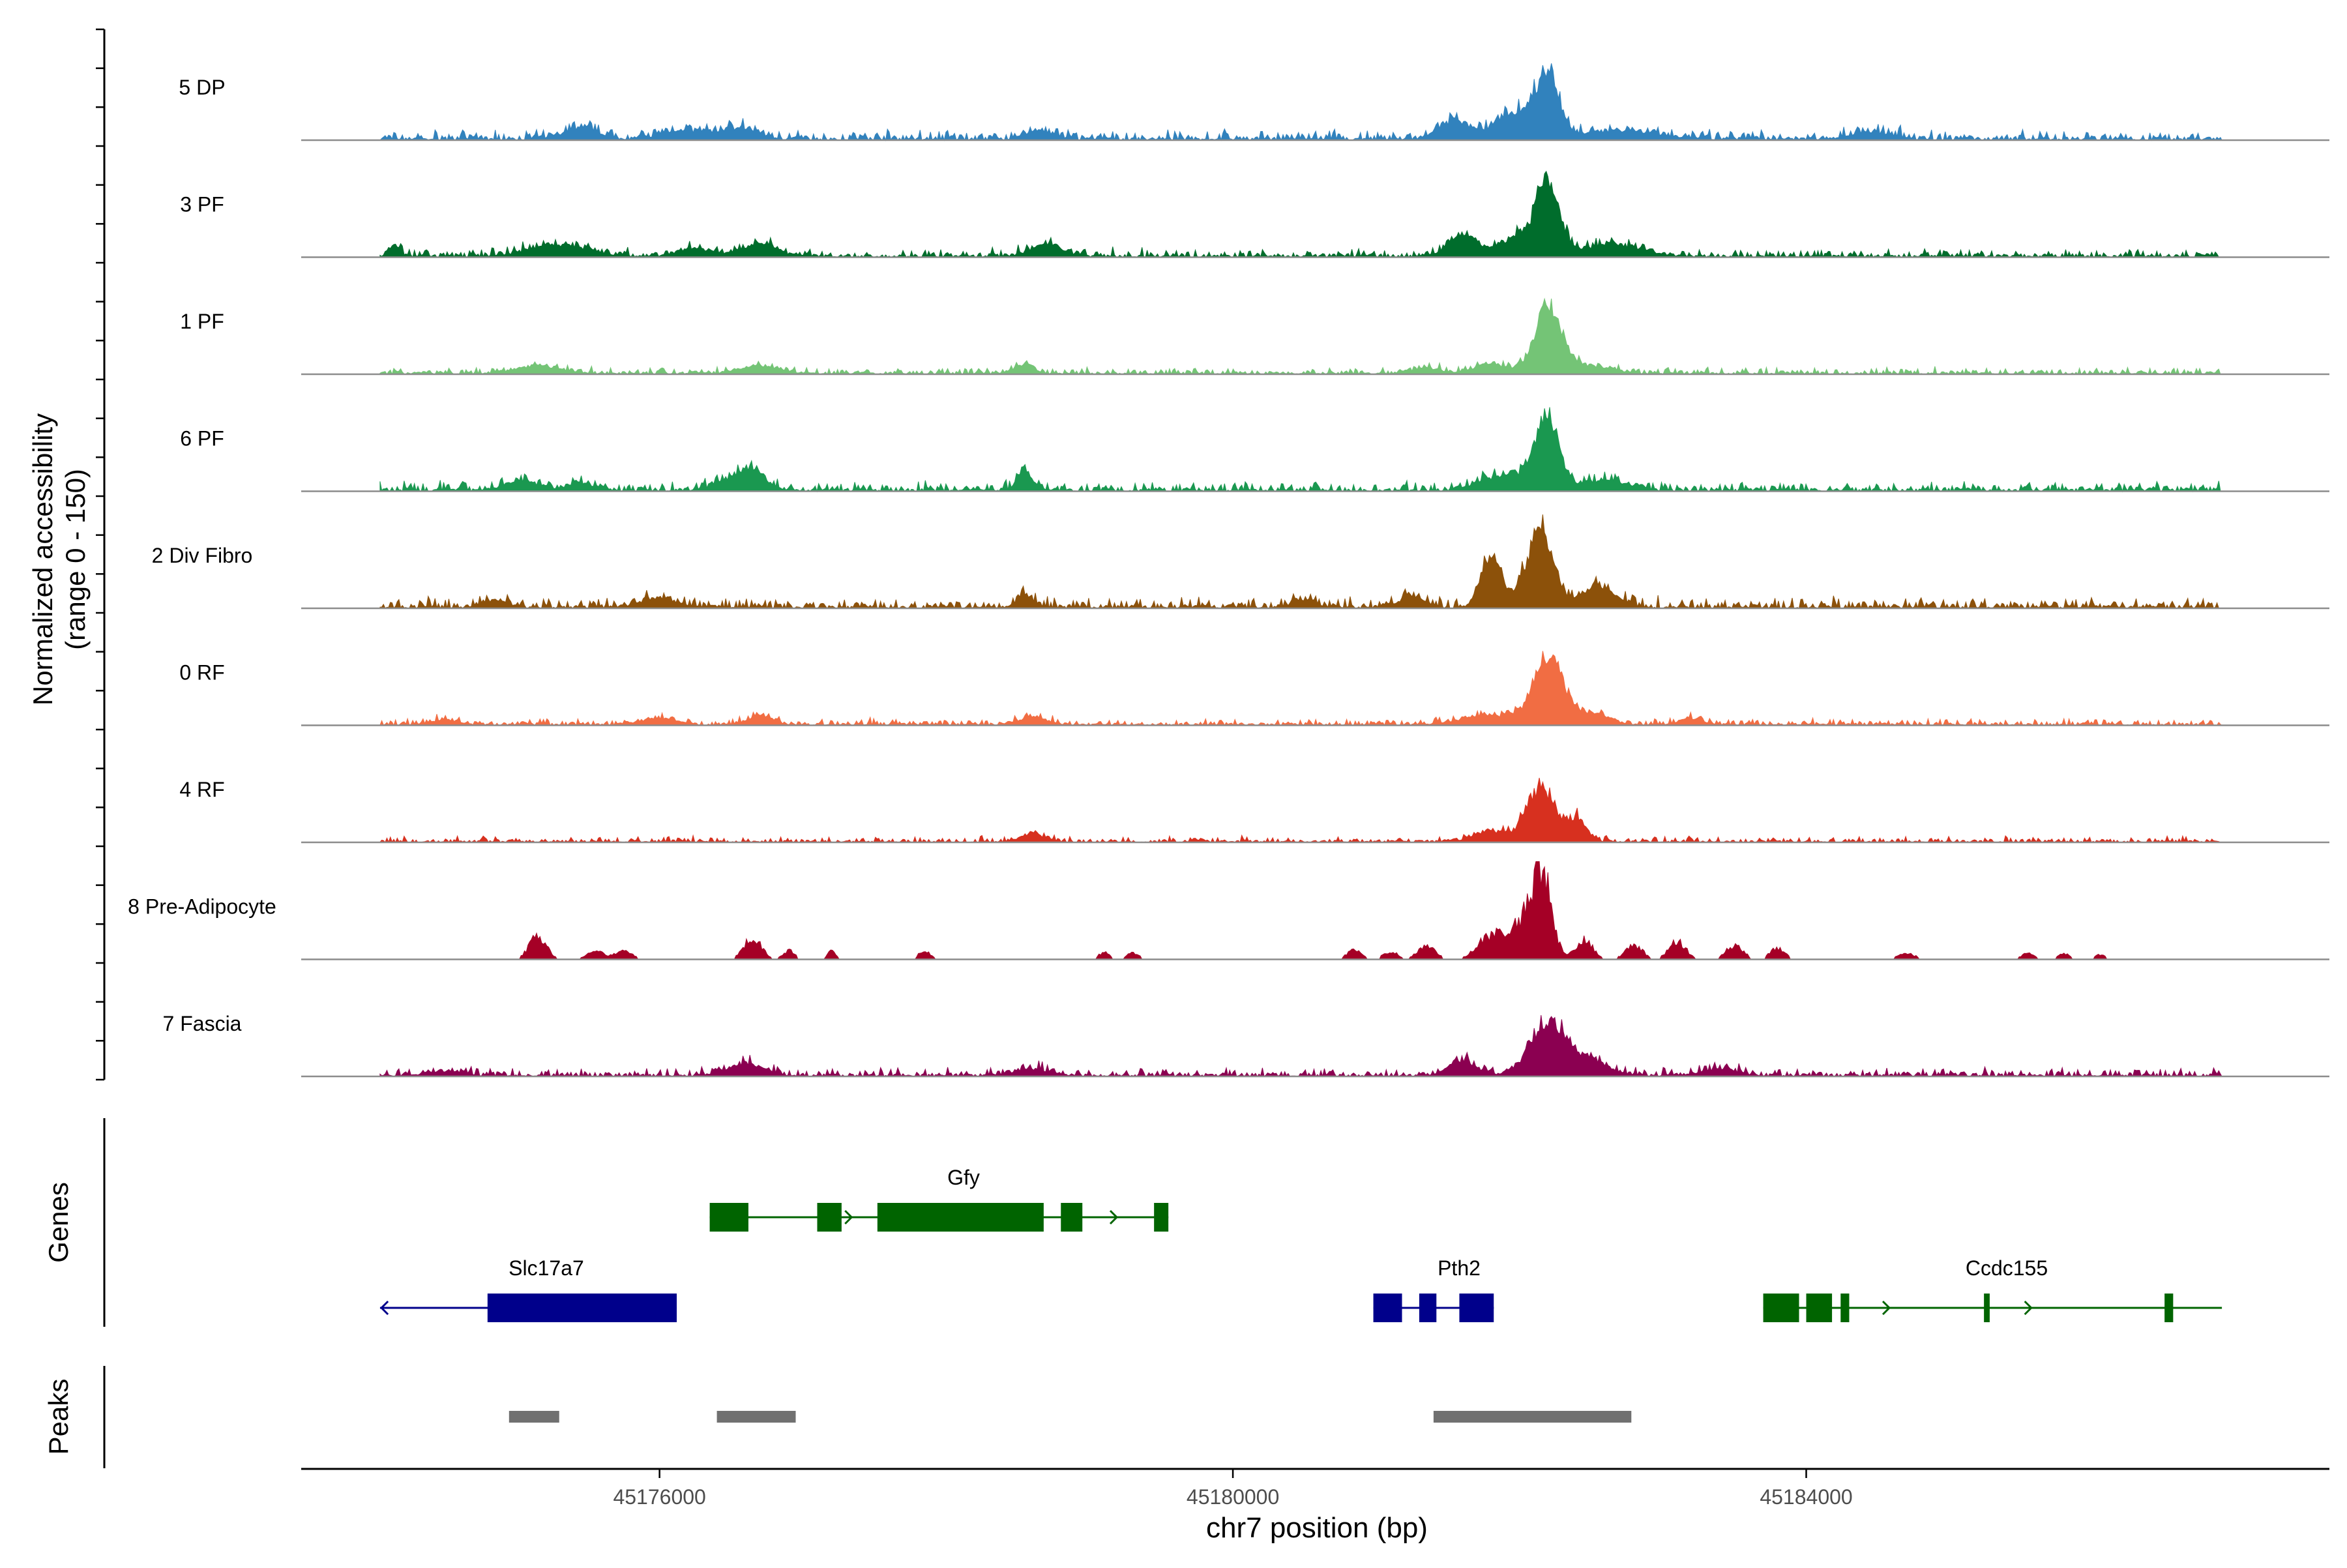 This screenshot has height=1568, width=2347. I want to click on gene-ccdc155: Ccdc155, so click(1992, 1289).